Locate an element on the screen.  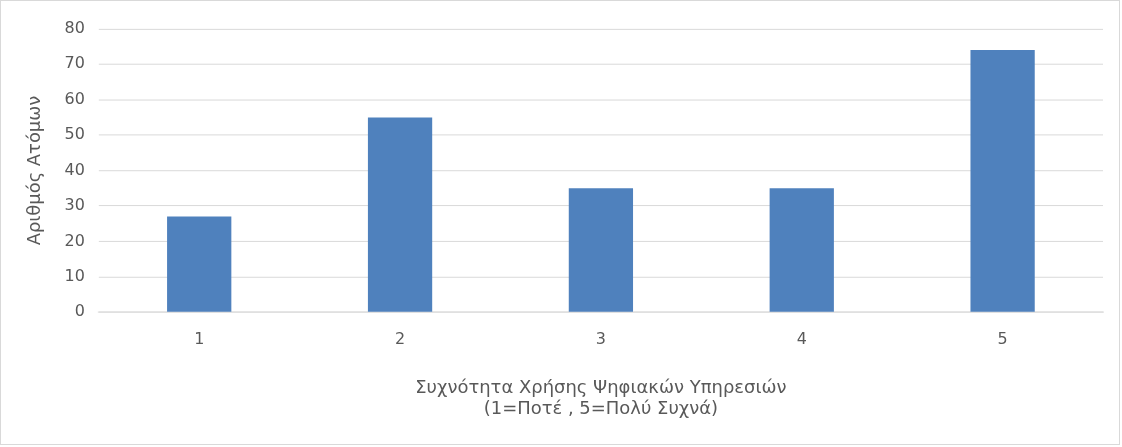
x-tick-label: 5 is located at coordinates (1002, 338).